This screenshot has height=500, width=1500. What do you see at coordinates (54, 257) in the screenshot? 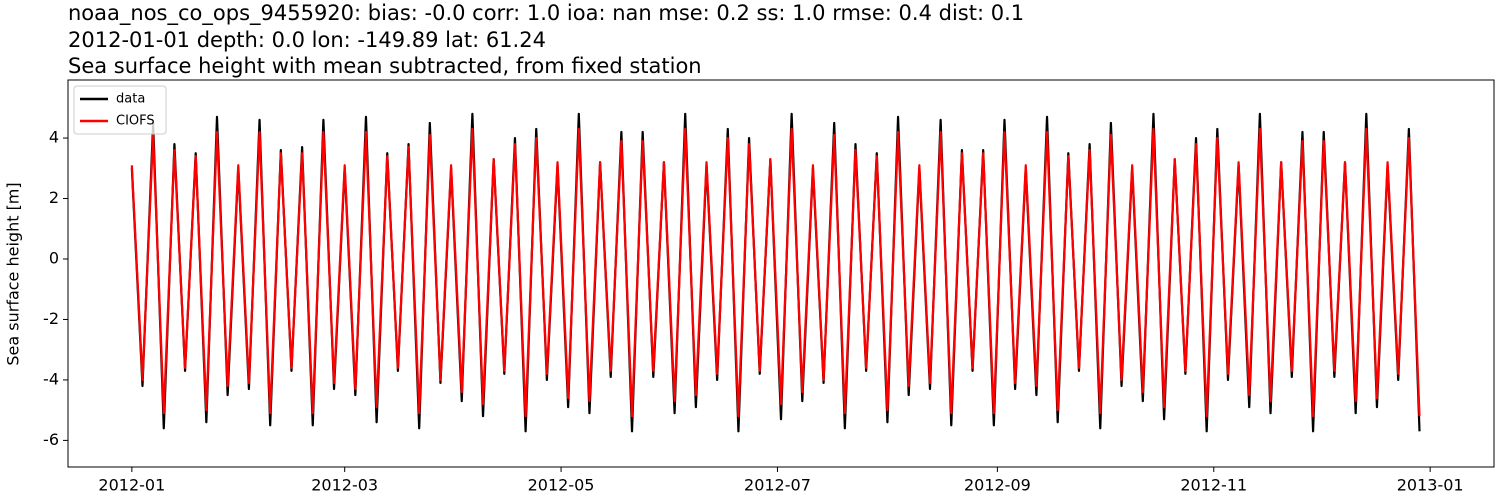
I see `y-tick-label: 0` at bounding box center [54, 257].